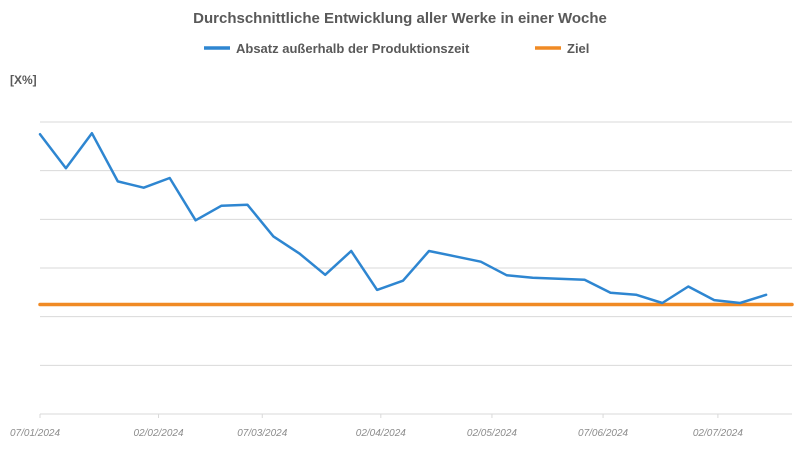 This screenshot has height=450, width=800. I want to click on x-tick-label: 07/03/2024, so click(262, 433).